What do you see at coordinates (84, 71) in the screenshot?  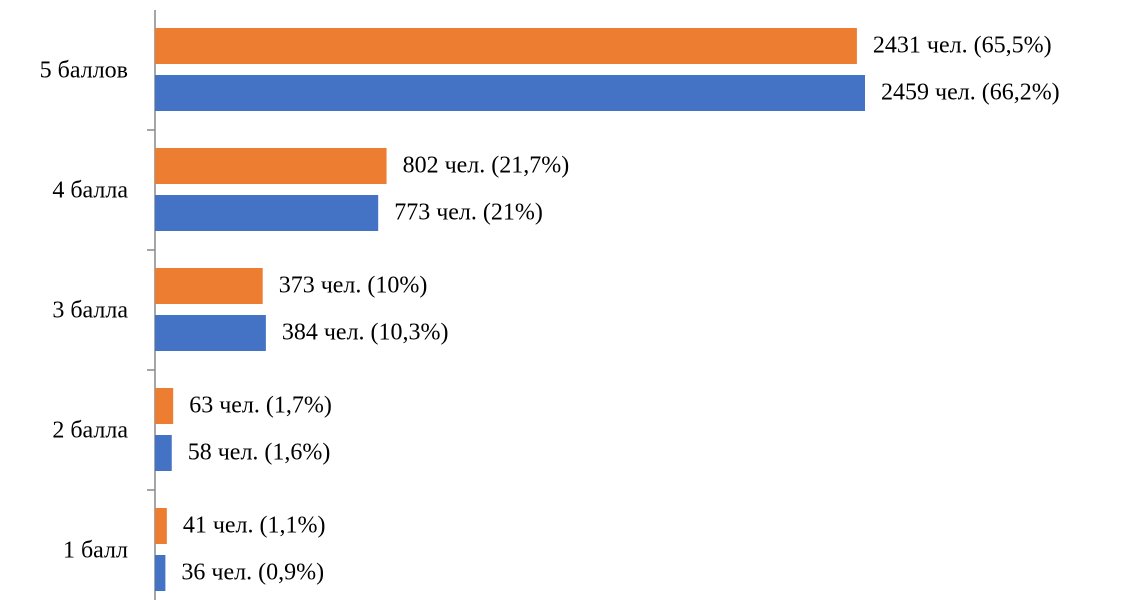 I see `y-tick-label: 5 баллов` at bounding box center [84, 71].